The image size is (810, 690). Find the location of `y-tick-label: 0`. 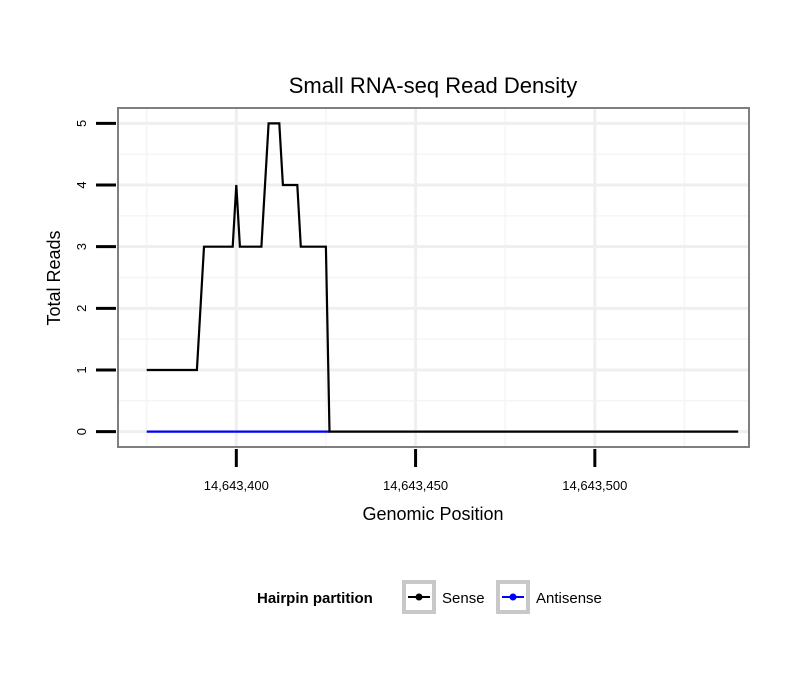

y-tick-label: 0 is located at coordinates (81, 431).